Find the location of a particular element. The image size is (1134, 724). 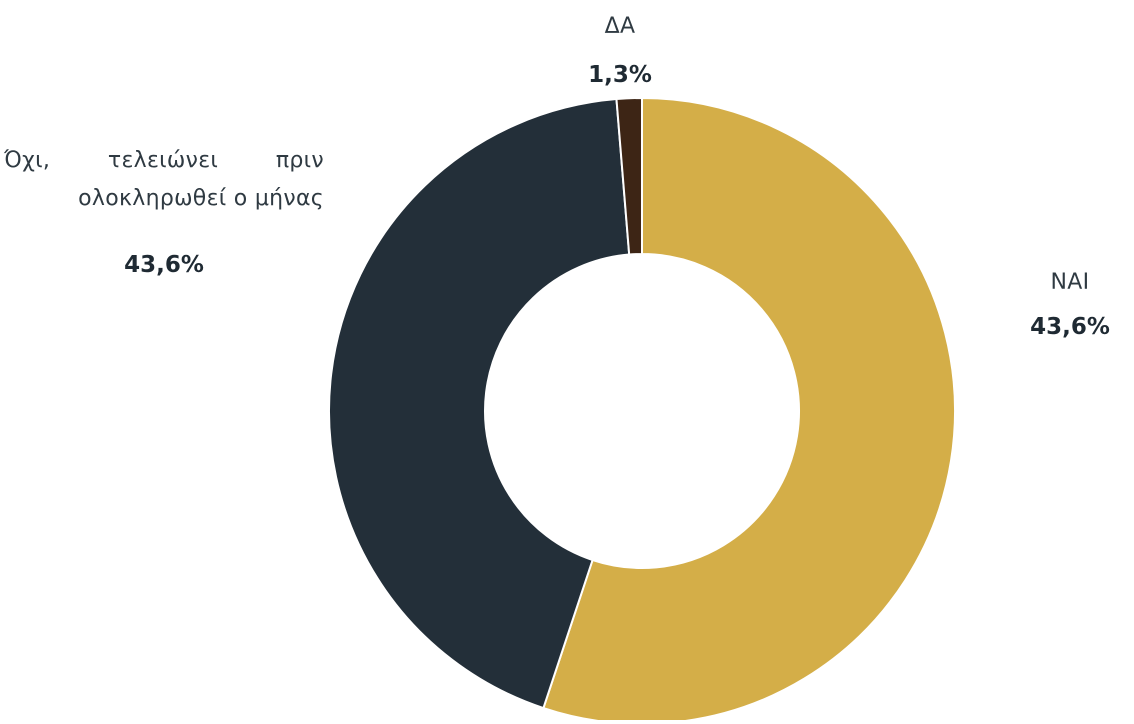

slice-value-oxi: 43,6% is located at coordinates (164, 265).